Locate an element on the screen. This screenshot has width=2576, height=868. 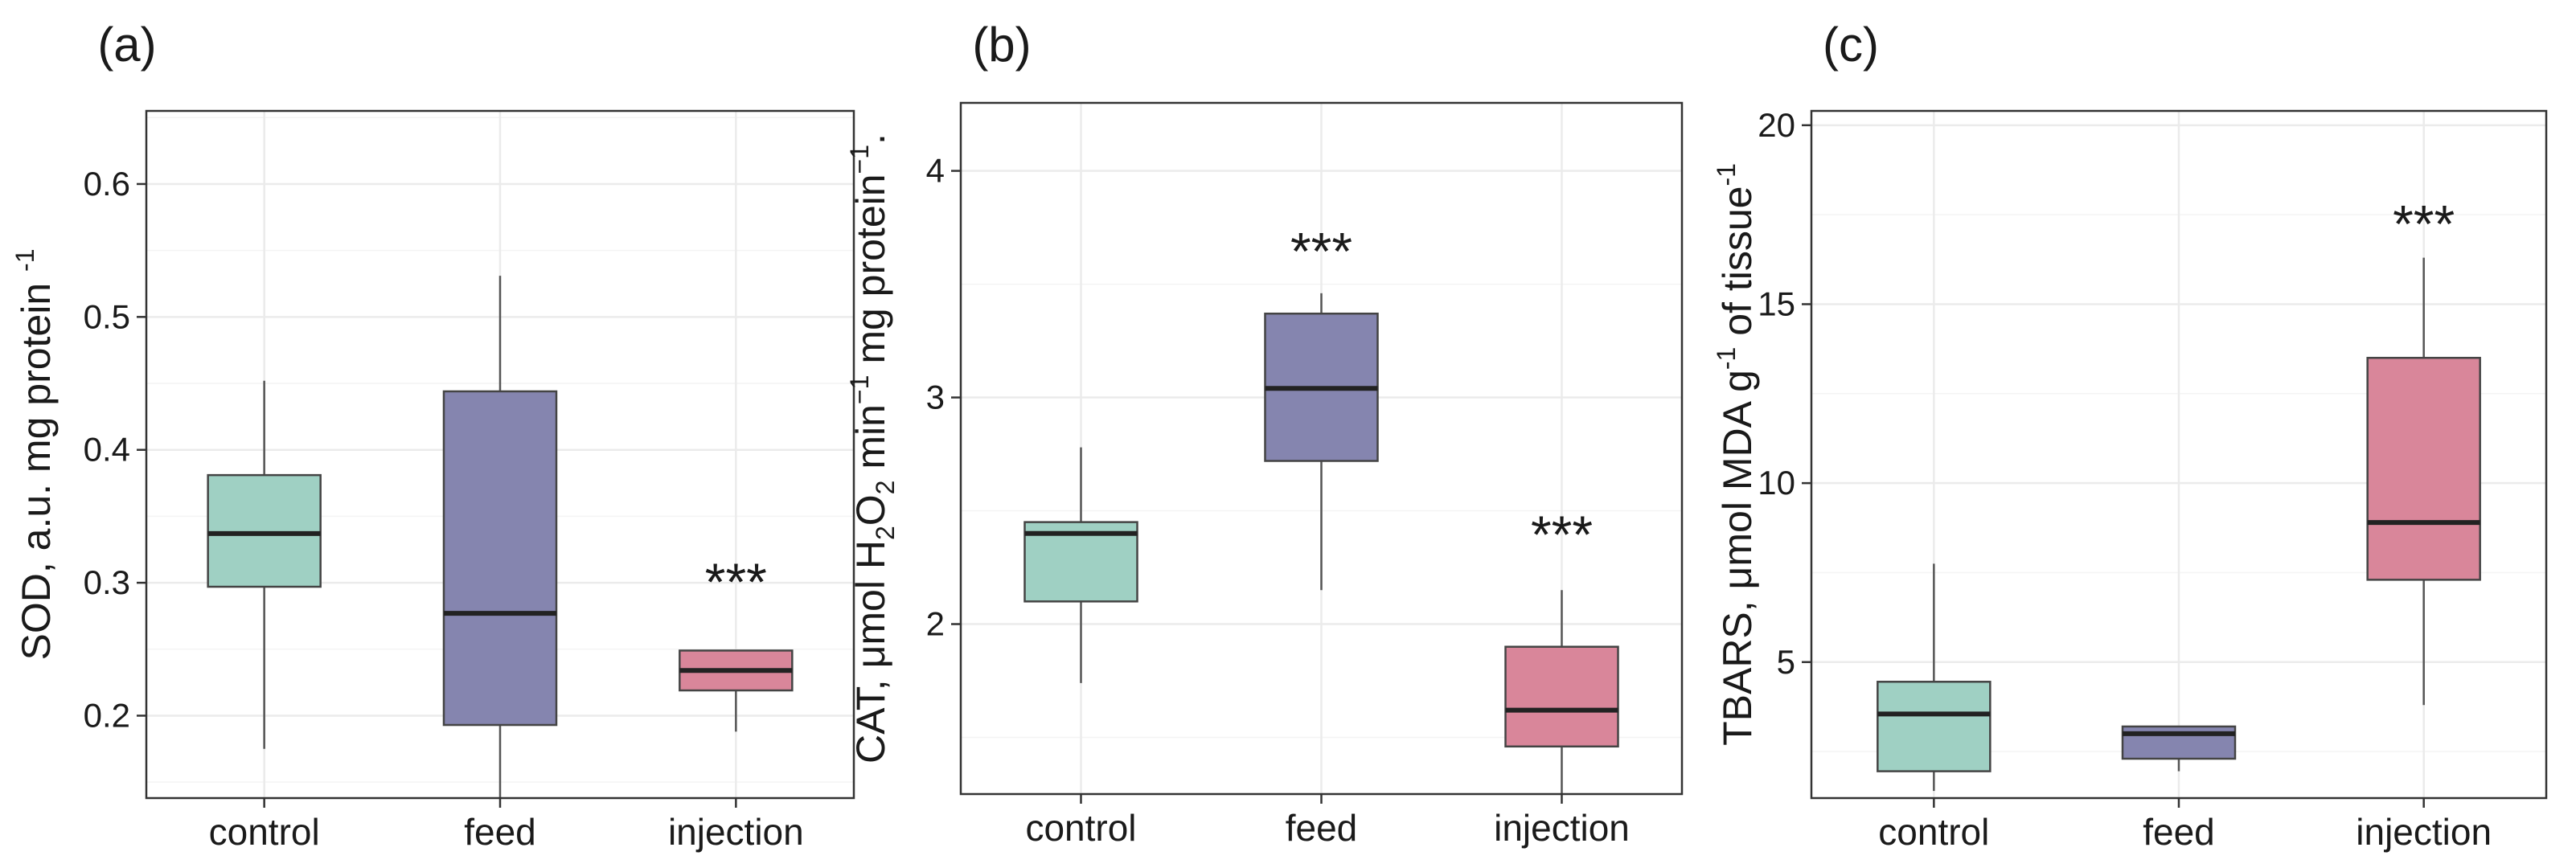
y-axis-title-part: of tissue is located at coordinates (1738, 266).